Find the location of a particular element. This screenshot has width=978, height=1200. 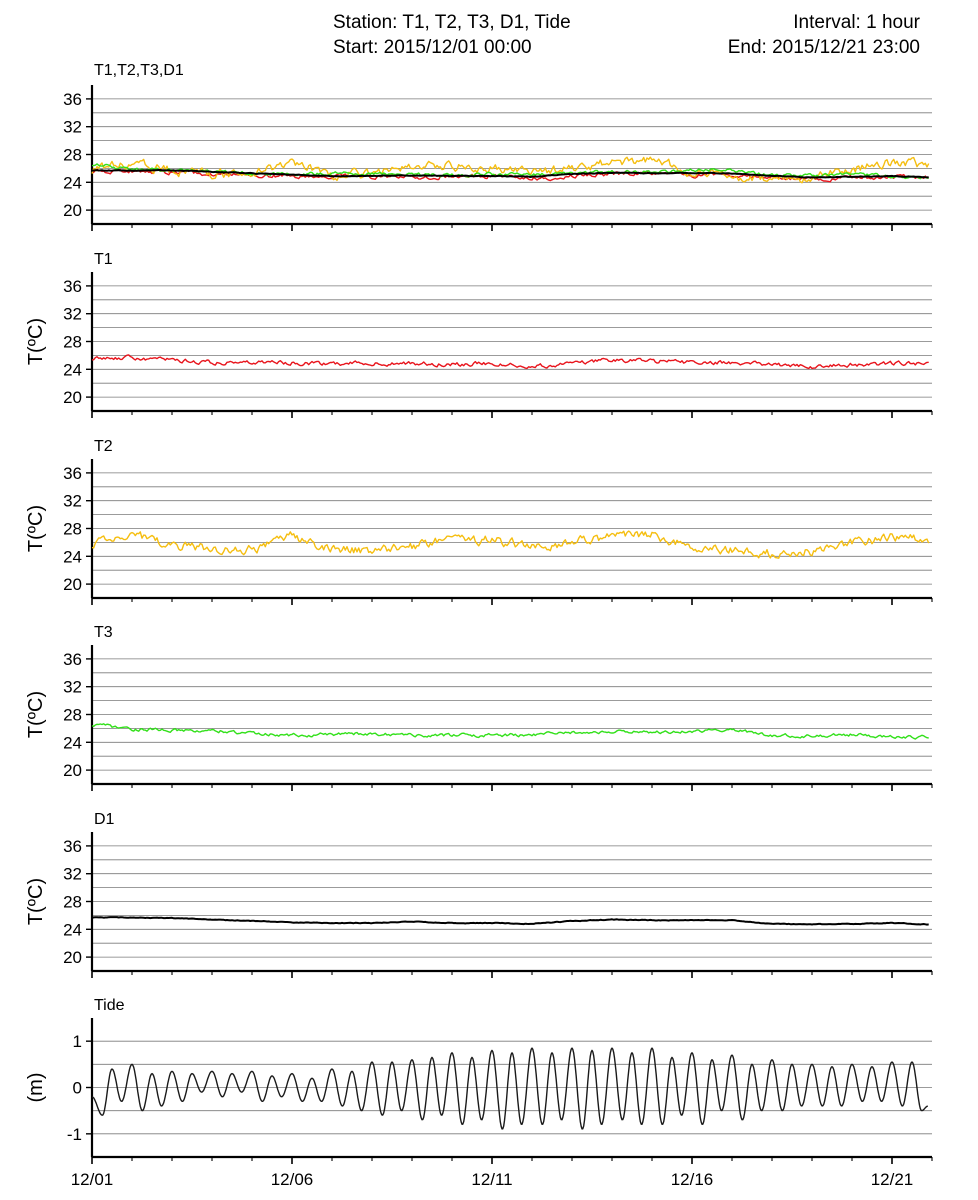

panel-title: D1 is located at coordinates (104, 819).